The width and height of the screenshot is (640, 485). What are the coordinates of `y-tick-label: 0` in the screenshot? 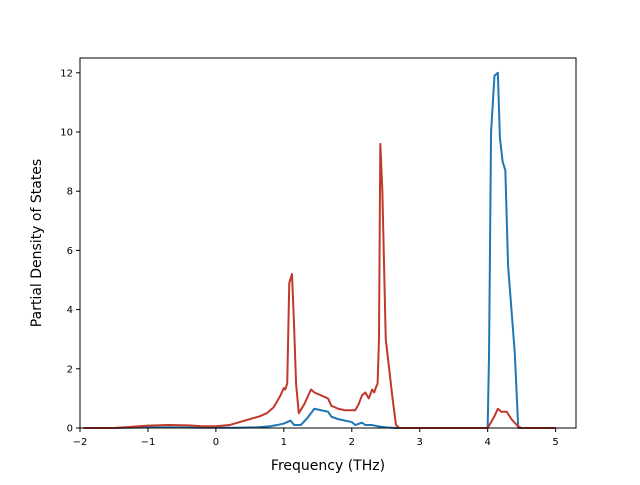 It's located at (70, 429).